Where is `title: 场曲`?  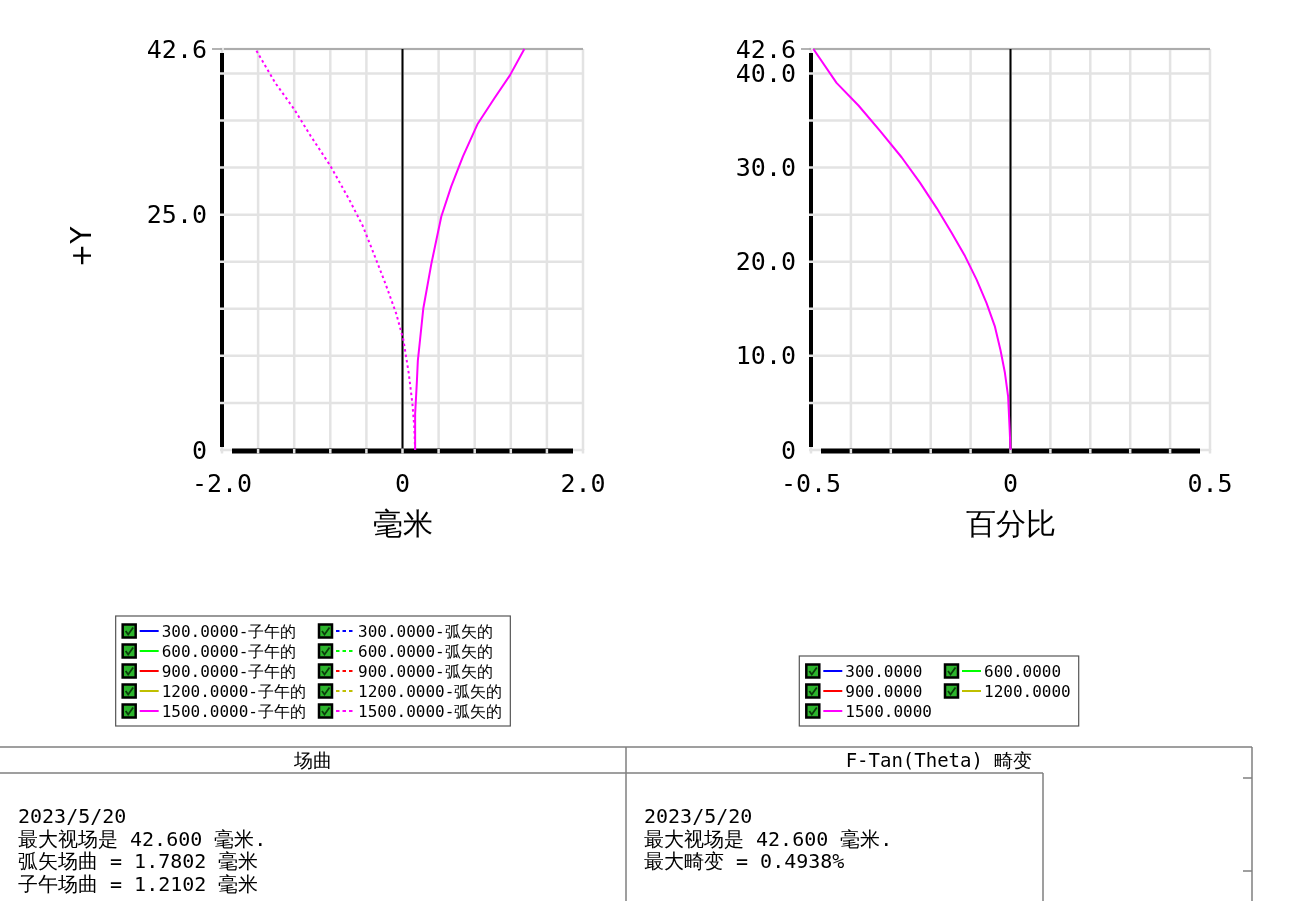 title: 场曲 is located at coordinates (313, 760).